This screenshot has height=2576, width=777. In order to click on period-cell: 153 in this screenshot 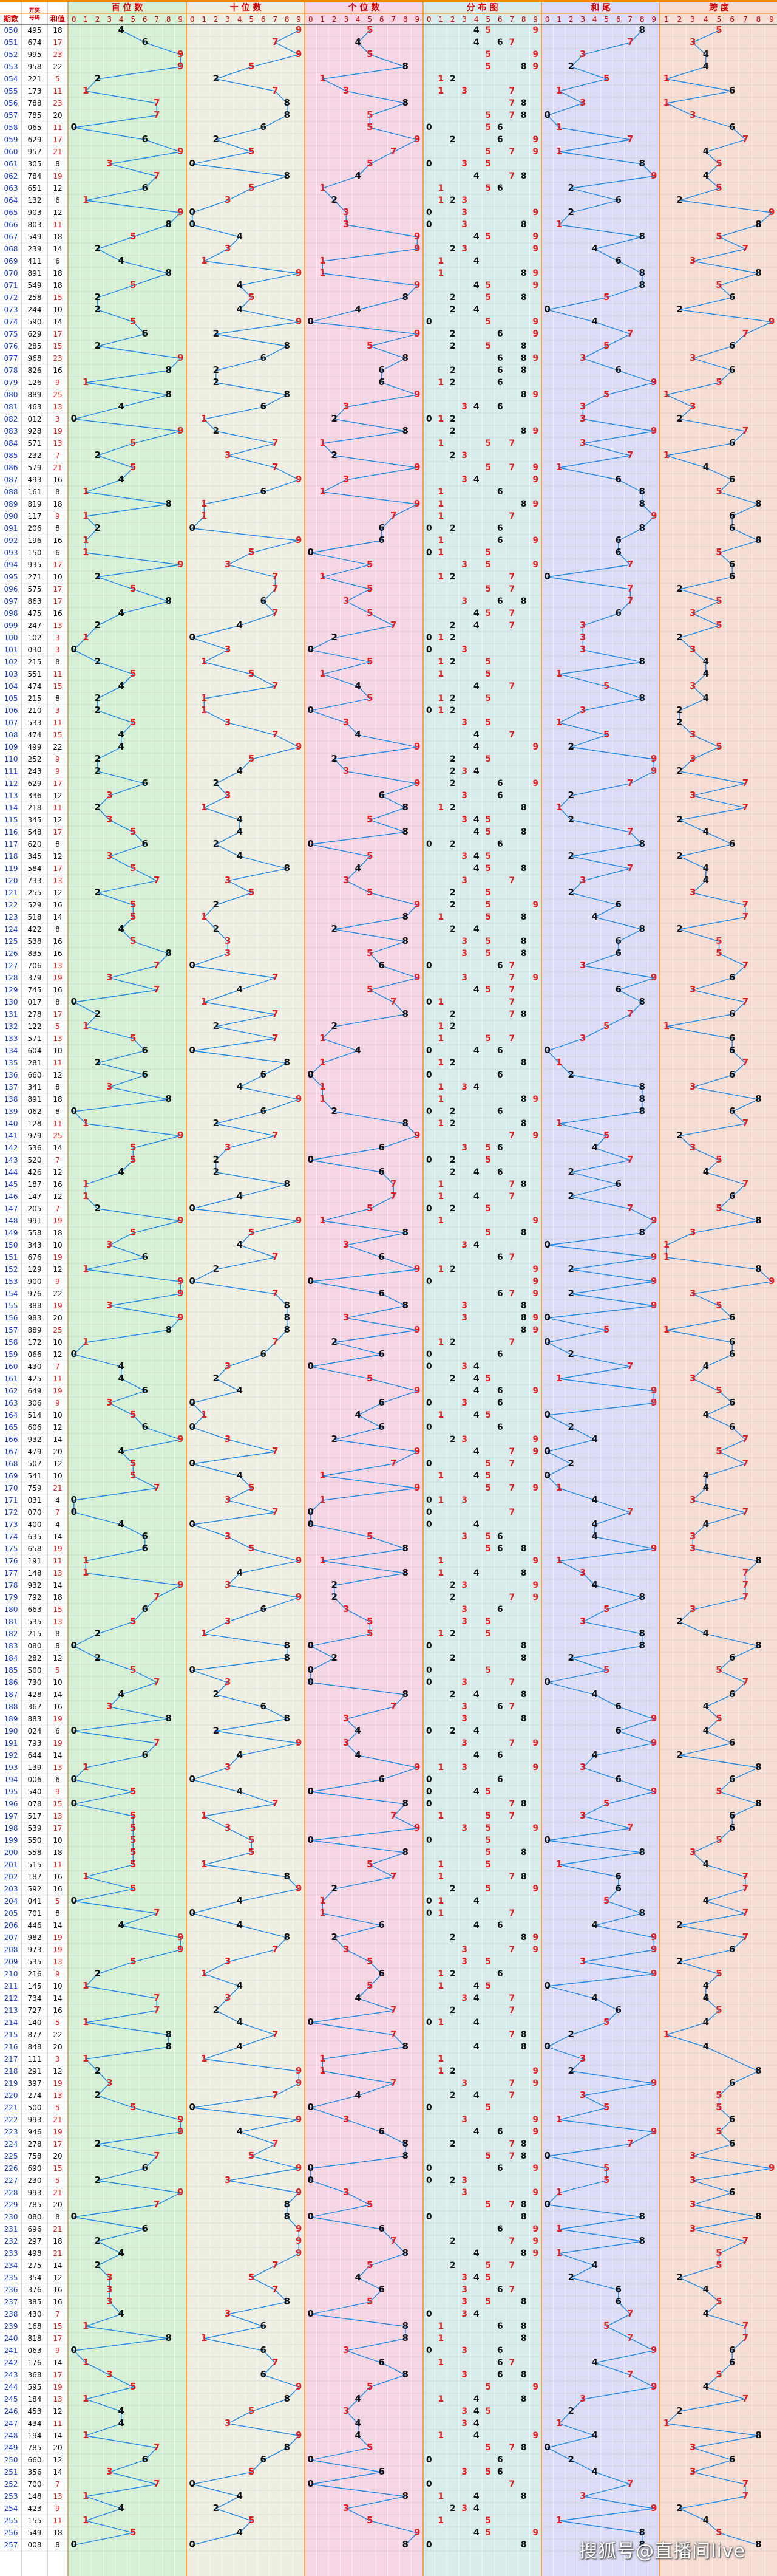, I will do `click(11, 1281)`.